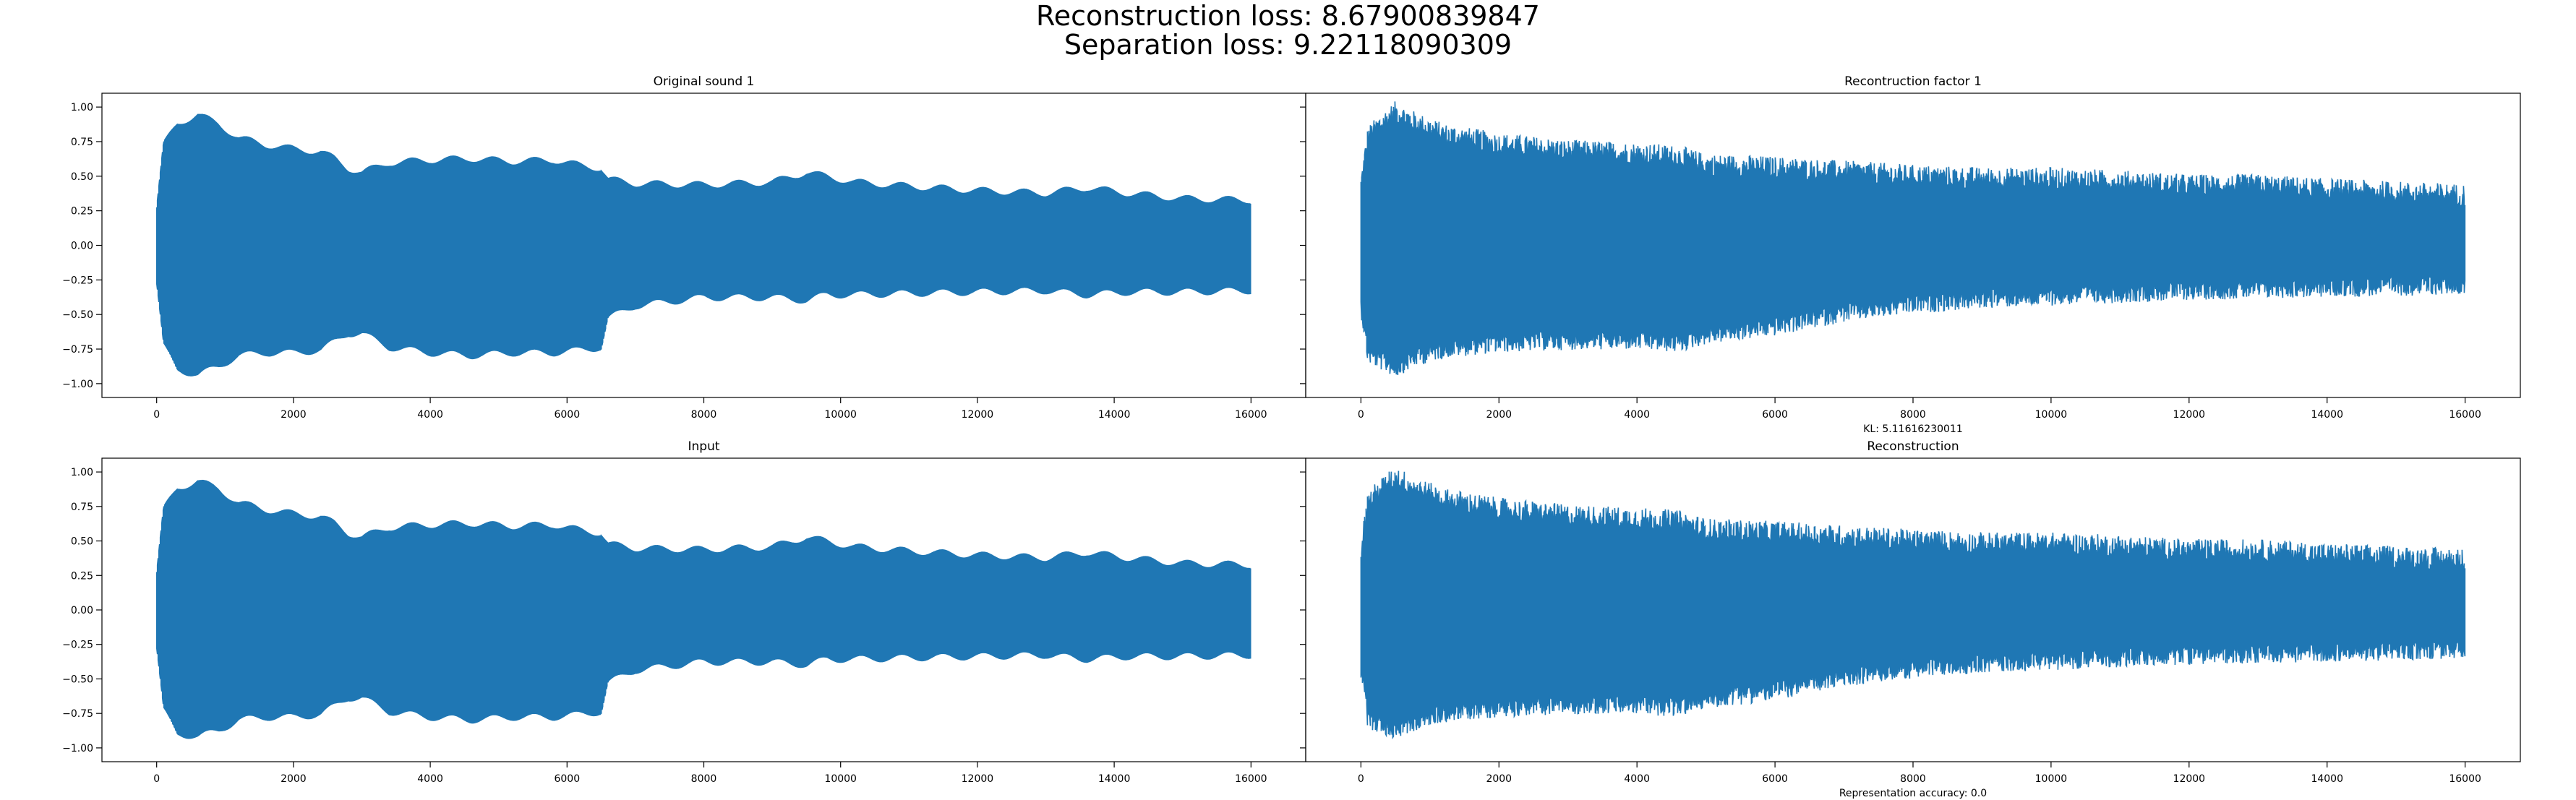  I want to click on subplot-title: Recontruction factor 1, so click(1913, 81).